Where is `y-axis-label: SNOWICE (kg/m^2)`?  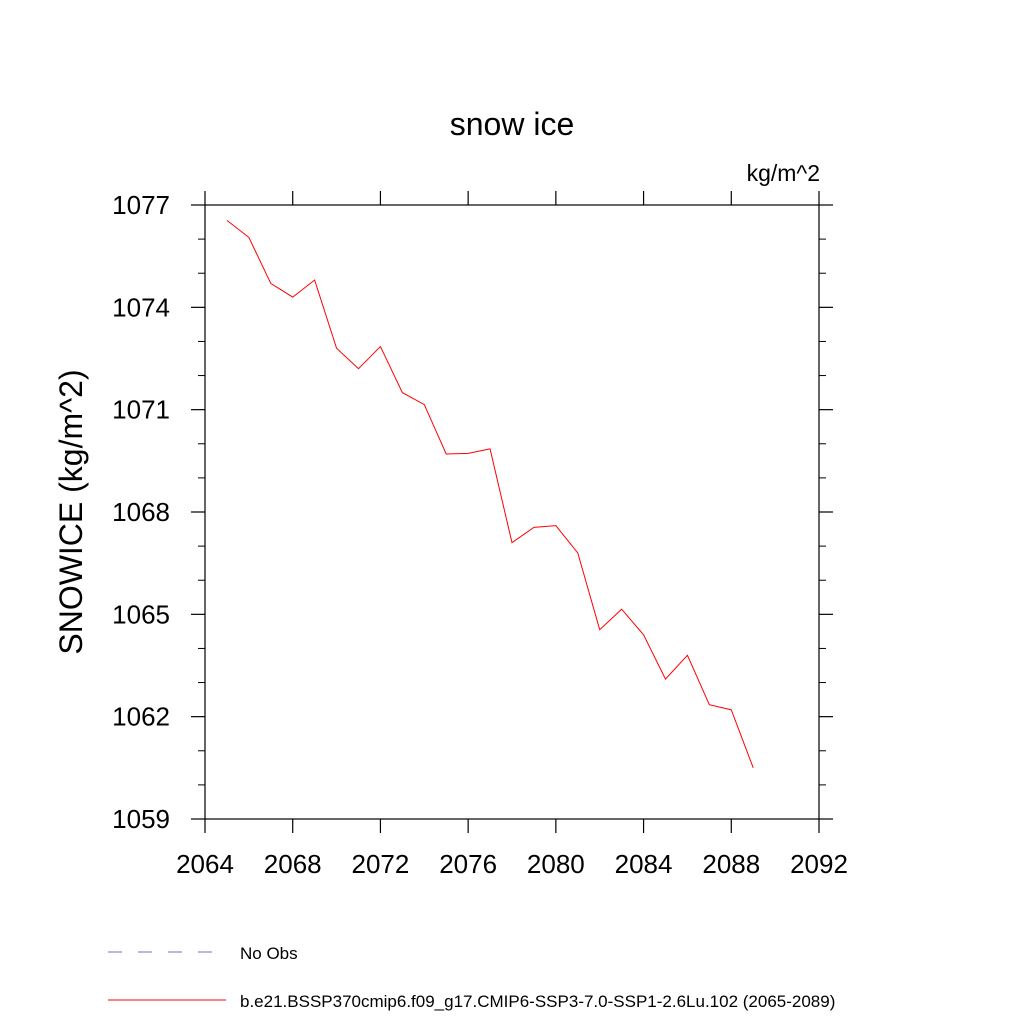
y-axis-label: SNOWICE (kg/m^2) is located at coordinates (71, 511).